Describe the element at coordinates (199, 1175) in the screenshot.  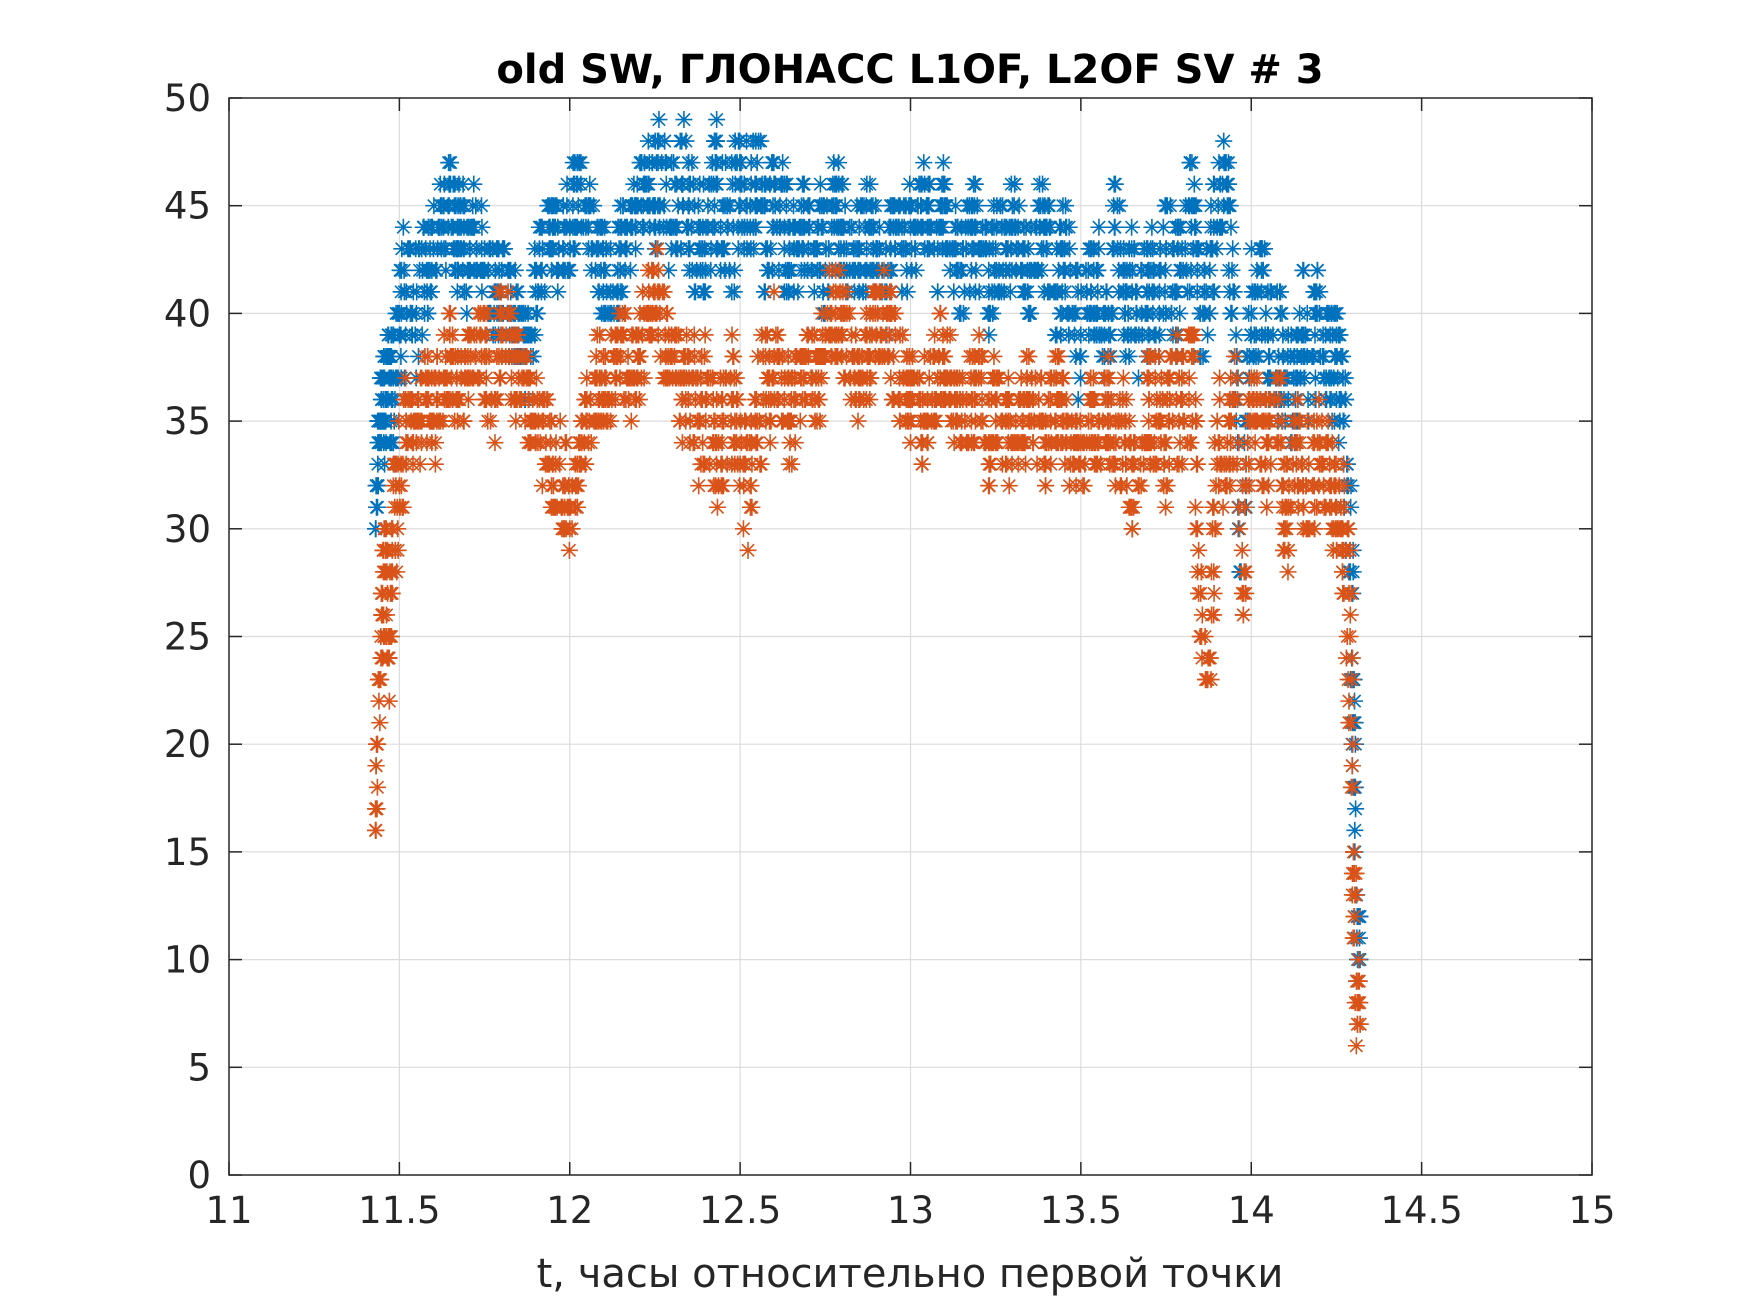
I see `y-tick-label: 0` at that location.